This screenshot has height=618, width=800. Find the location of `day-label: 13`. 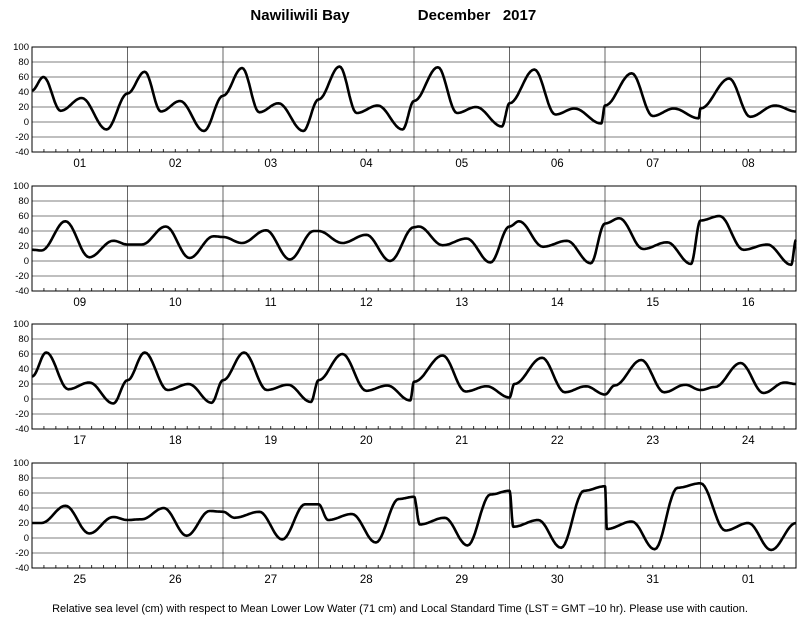

day-label: 13 is located at coordinates (461, 303).